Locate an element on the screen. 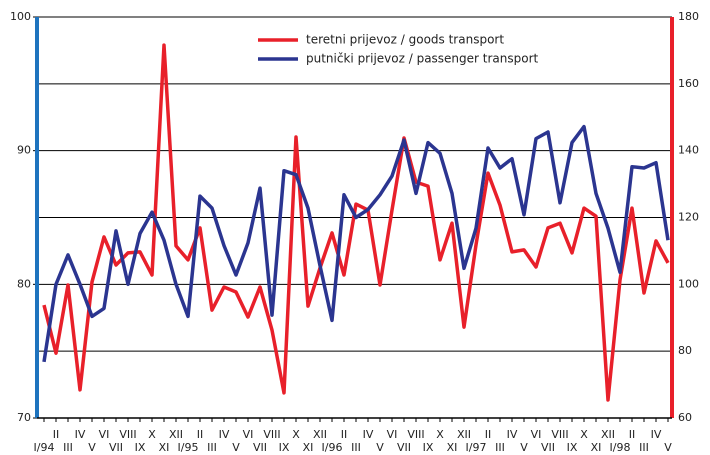 The height and width of the screenshot is (455, 710). y-tick-label: 70 is located at coordinates (24, 417).